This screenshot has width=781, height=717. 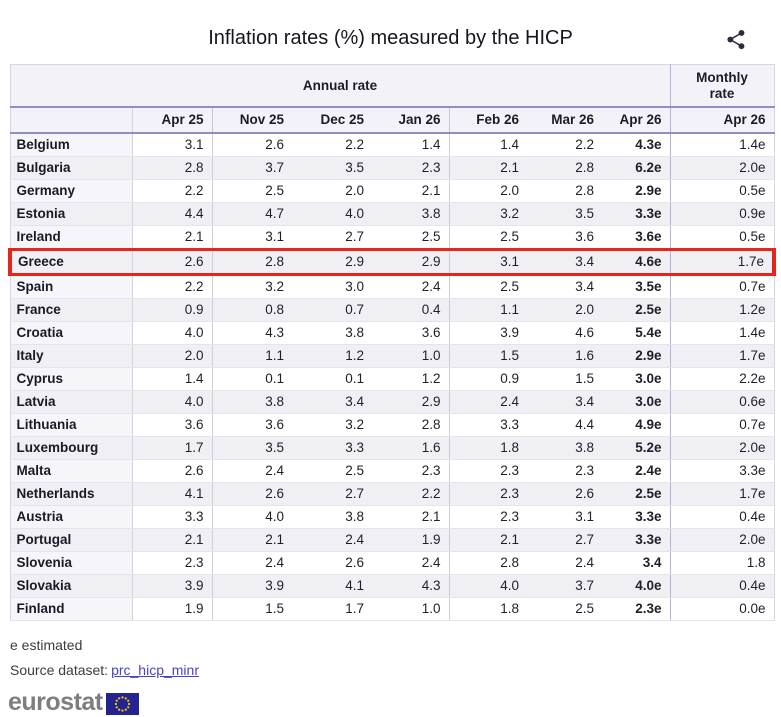 What do you see at coordinates (636, 262) in the screenshot?
I see `value-cell: 4.6e` at bounding box center [636, 262].